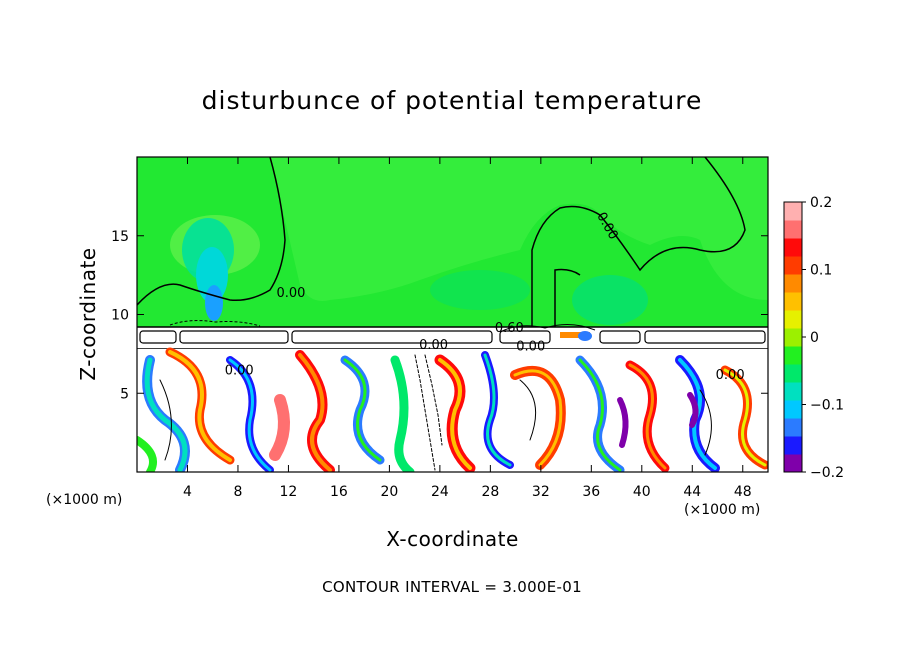  Describe the element at coordinates (339, 492) in the screenshot. I see `x-tick-label: 16` at that location.